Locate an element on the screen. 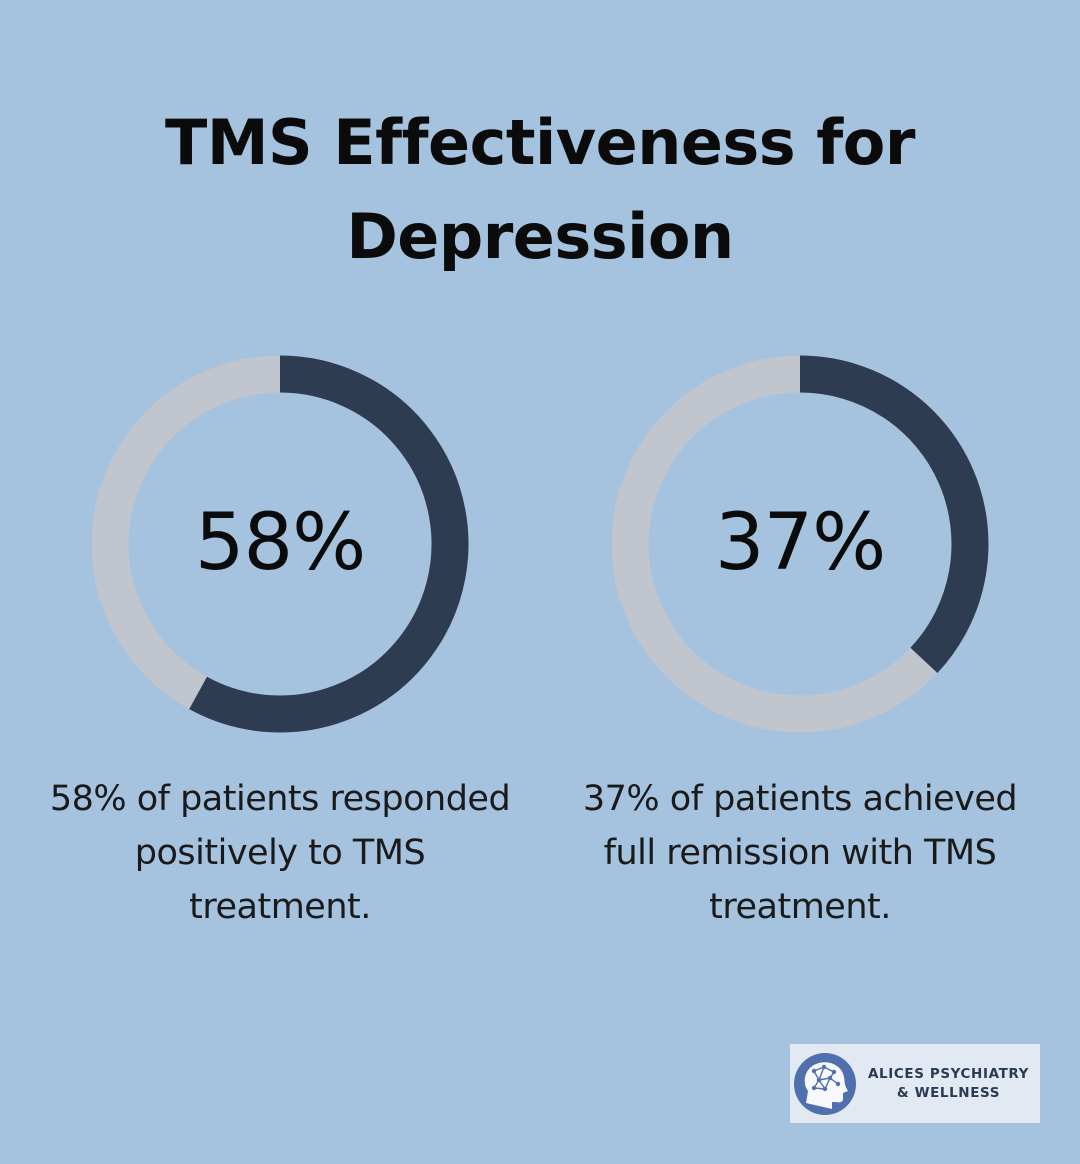  donut-chart-responded: 58% is located at coordinates (280, 545).